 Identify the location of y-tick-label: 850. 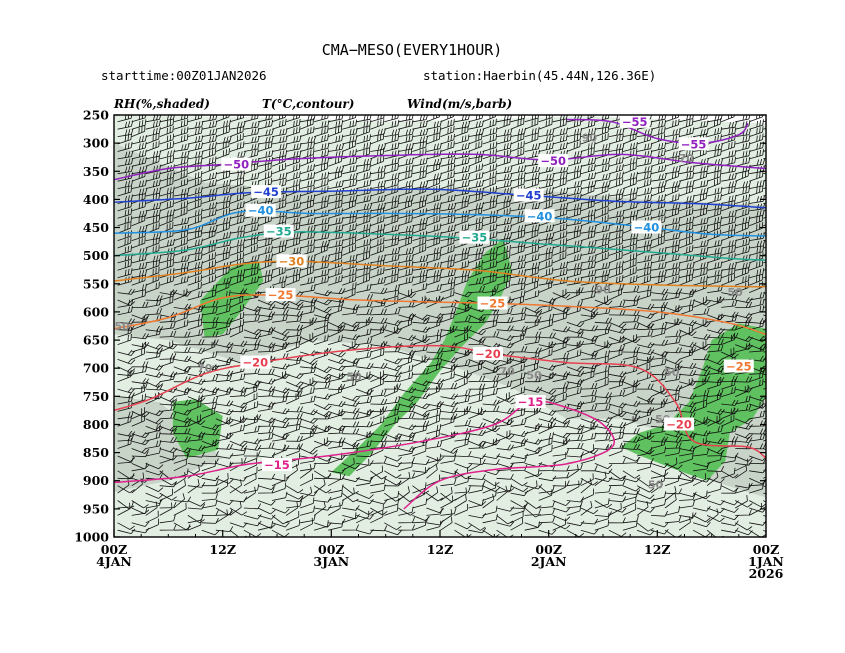
(96, 452).